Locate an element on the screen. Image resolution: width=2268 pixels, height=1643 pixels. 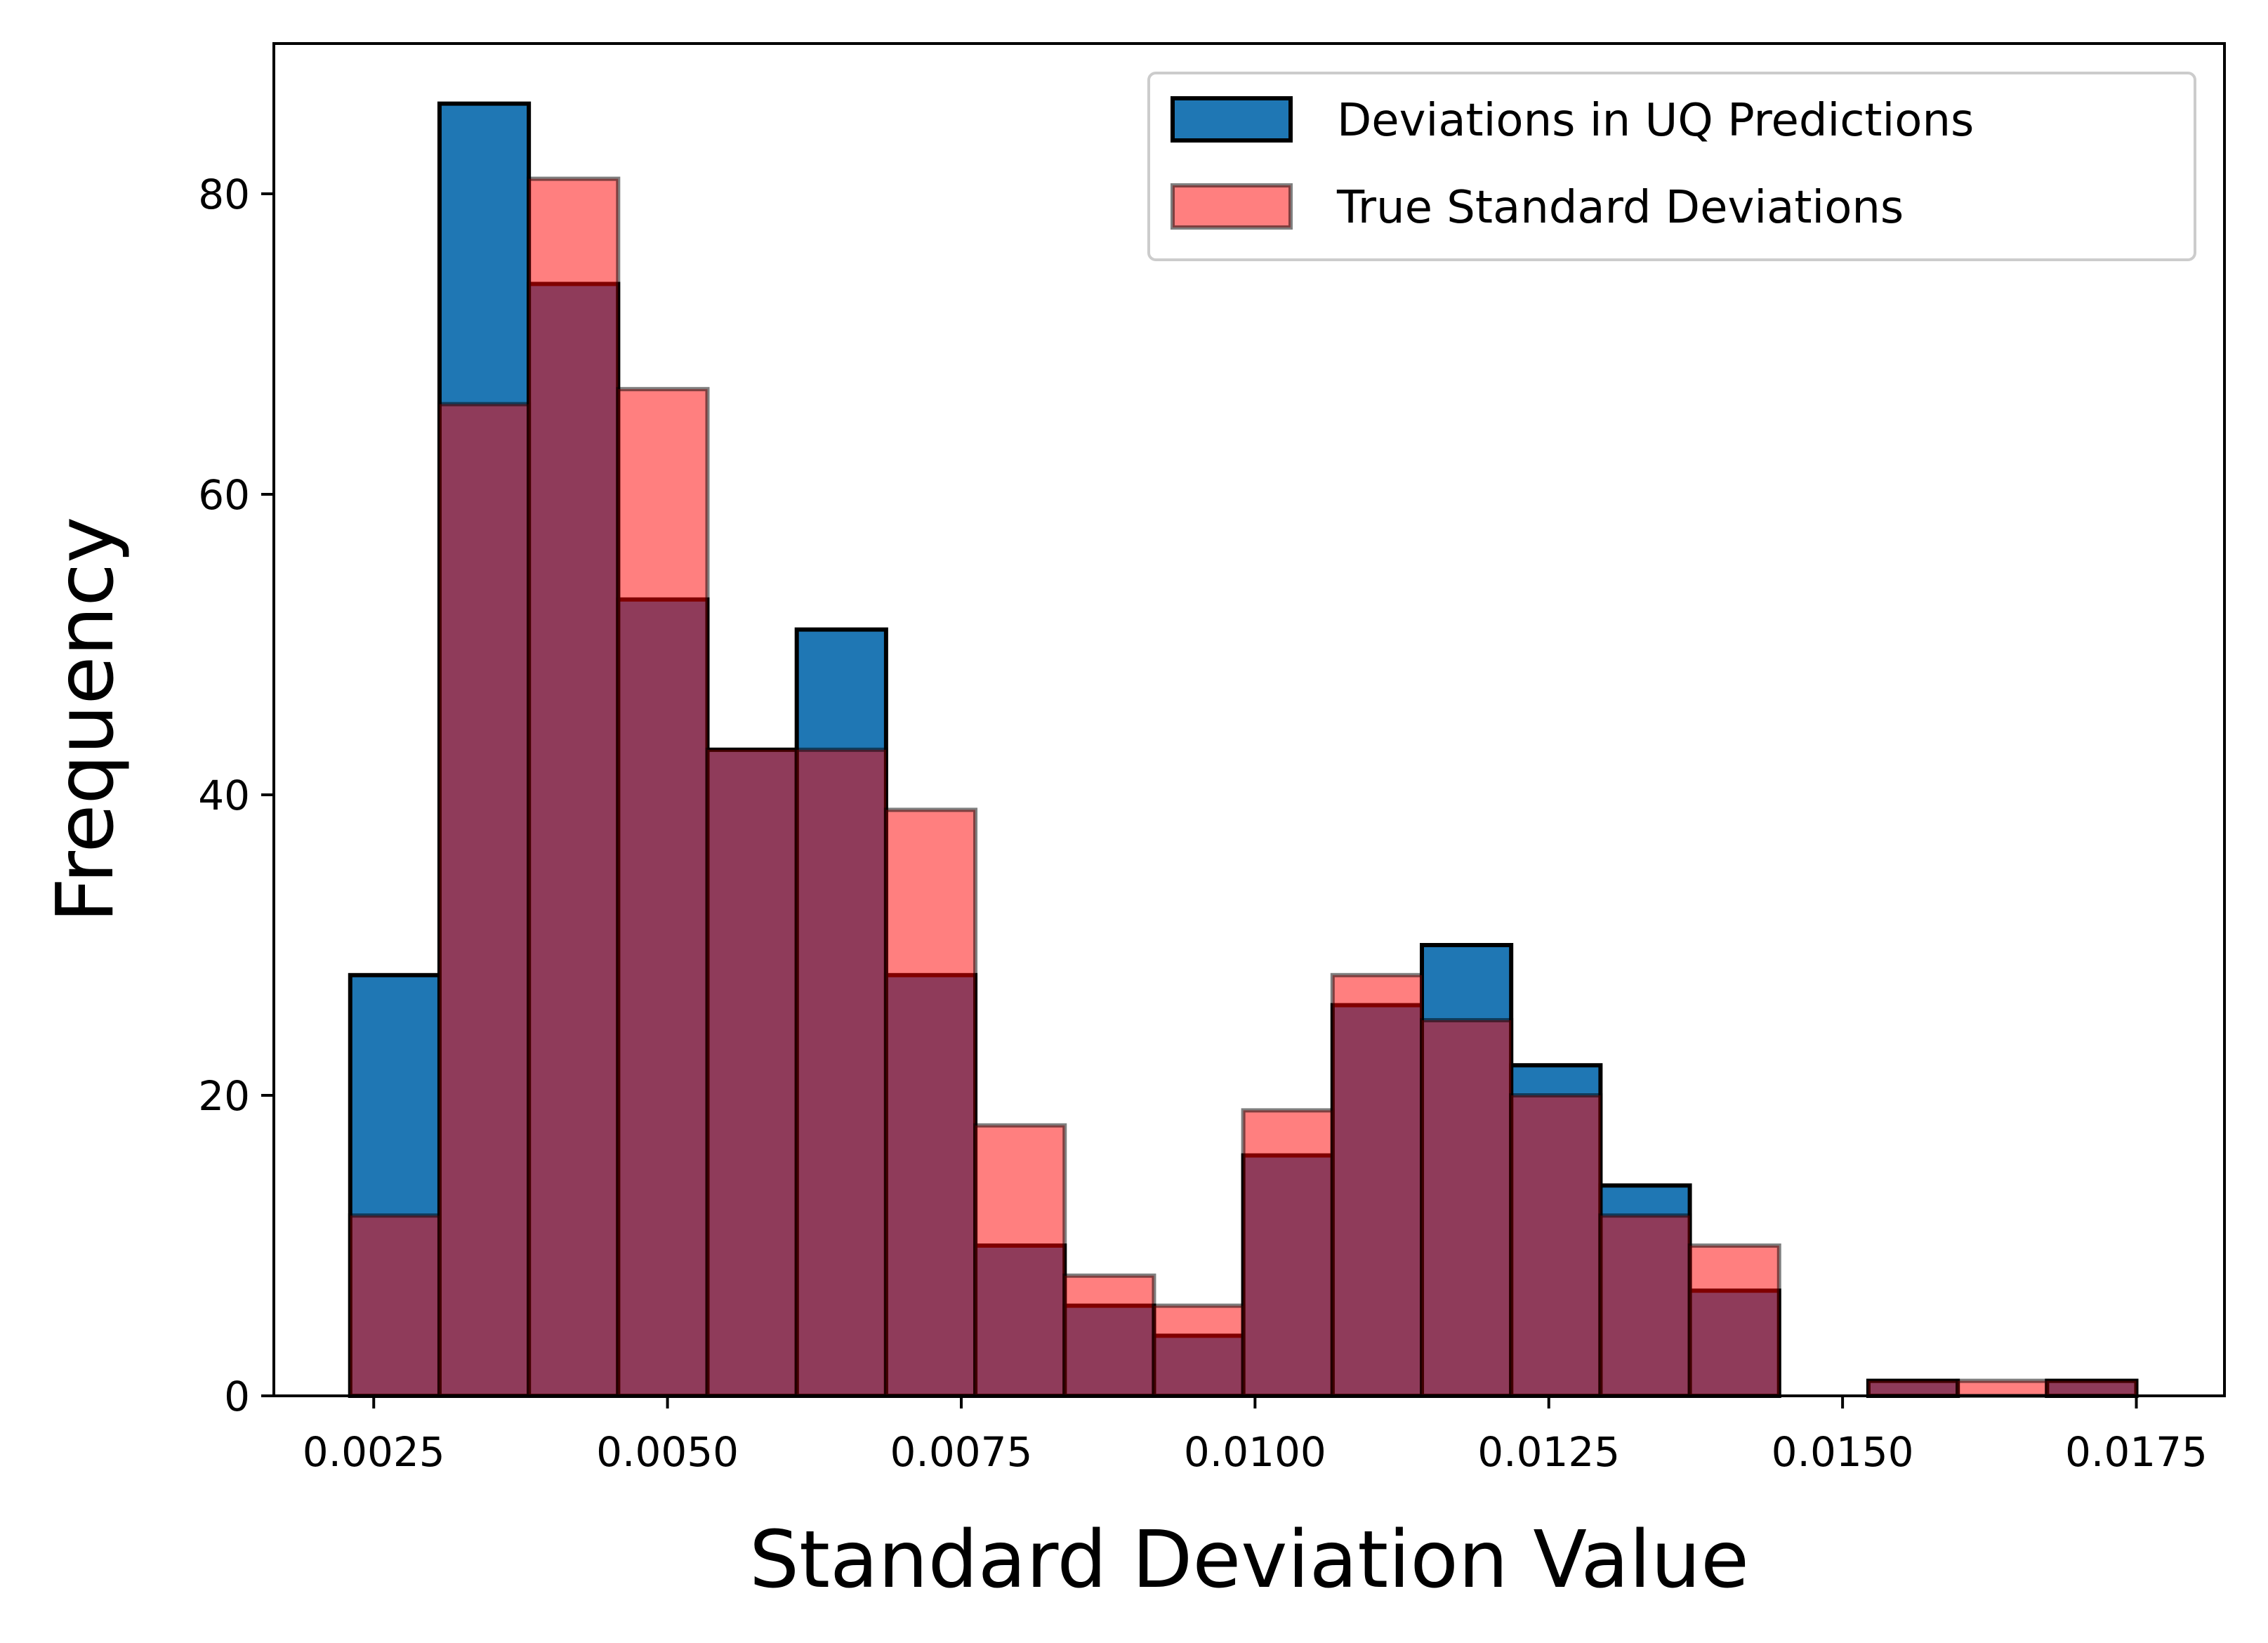
y-tick-label-0: 0 is located at coordinates (237, 1396).